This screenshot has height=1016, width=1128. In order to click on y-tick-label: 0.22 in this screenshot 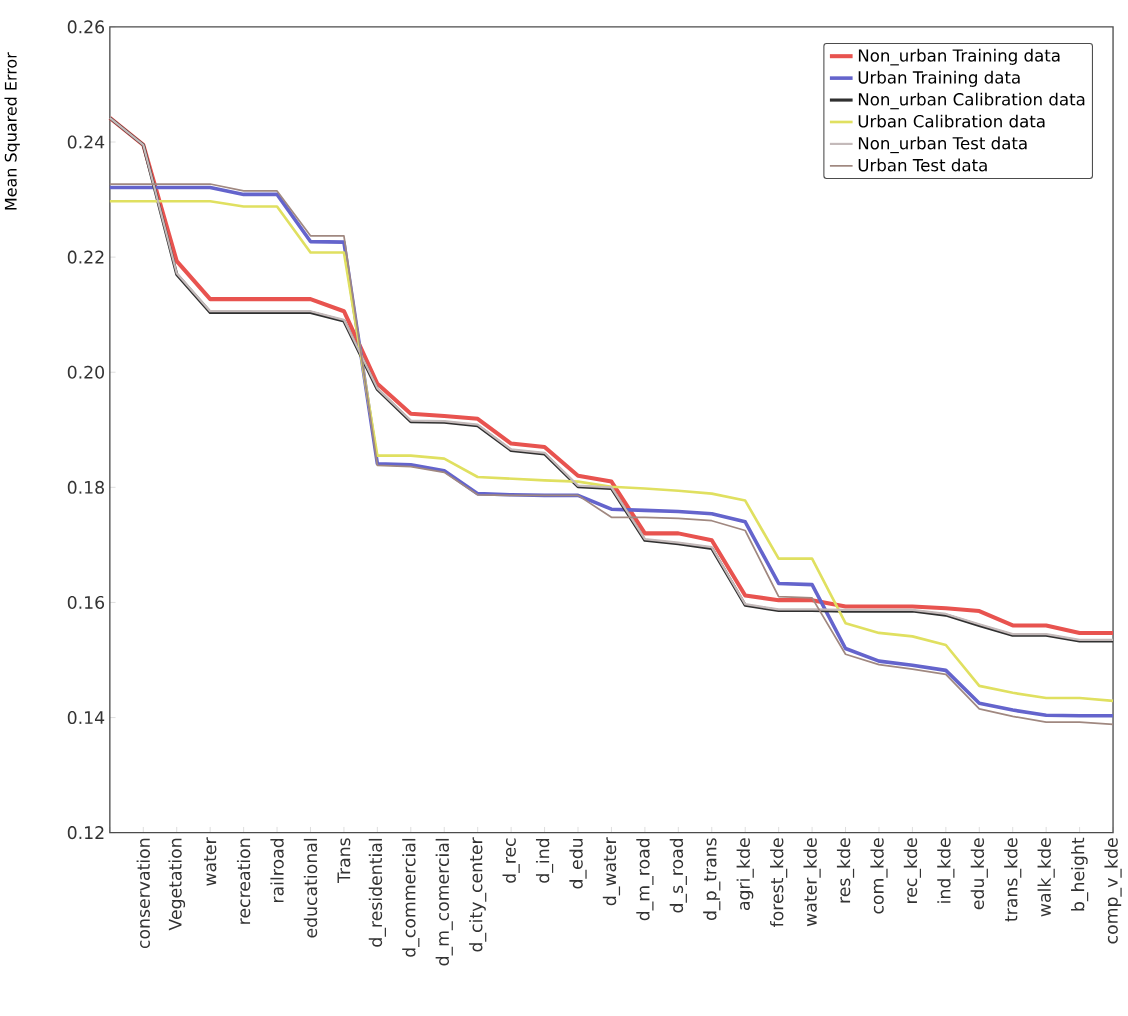, I will do `click(85, 257)`.